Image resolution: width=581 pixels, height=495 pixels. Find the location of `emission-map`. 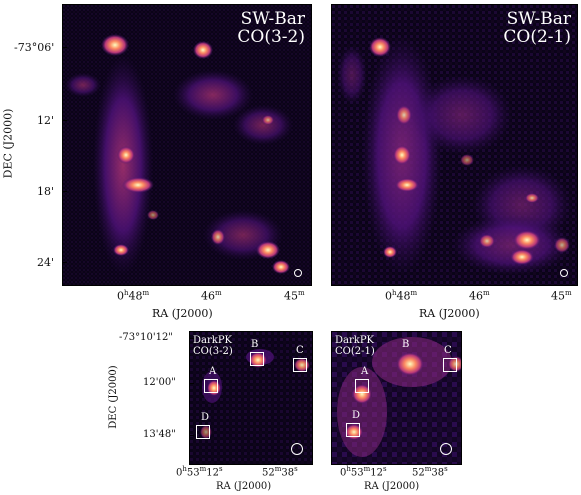

emission-map is located at coordinates (396, 398).